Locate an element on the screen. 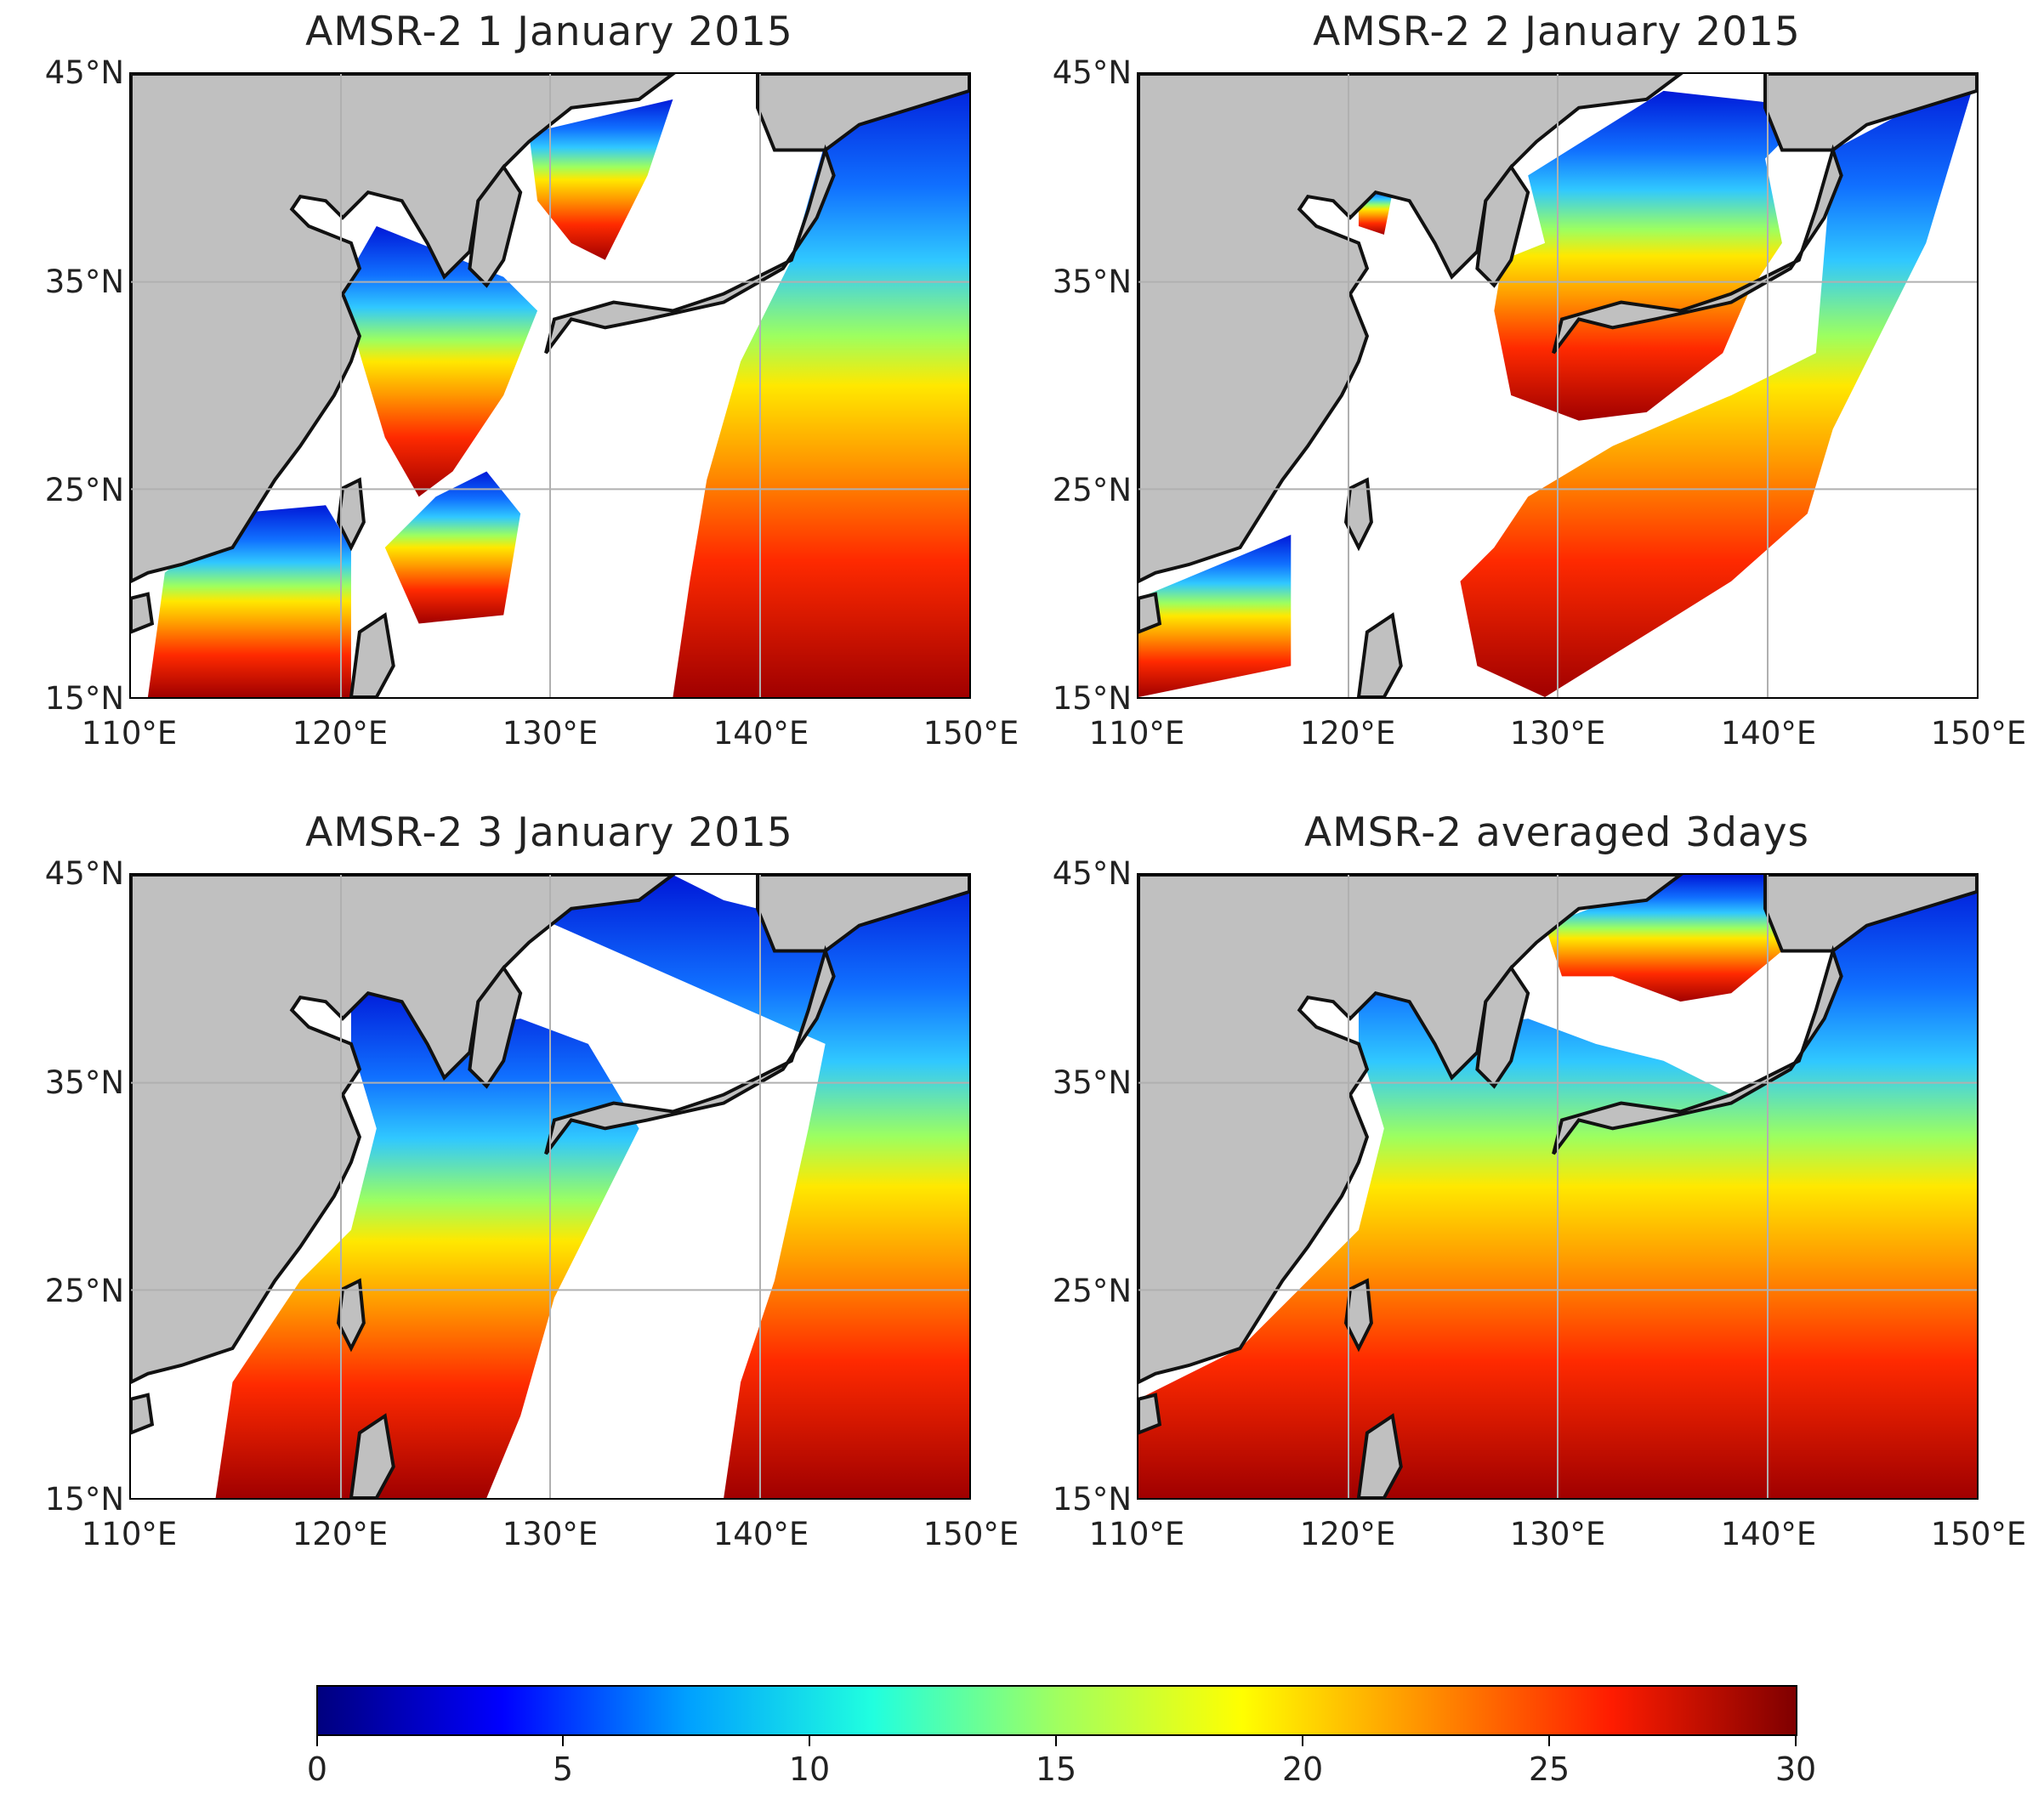 The width and height of the screenshot is (2044, 1810). panel-title: AMSR-2 averaged 3days is located at coordinates (1557, 833).